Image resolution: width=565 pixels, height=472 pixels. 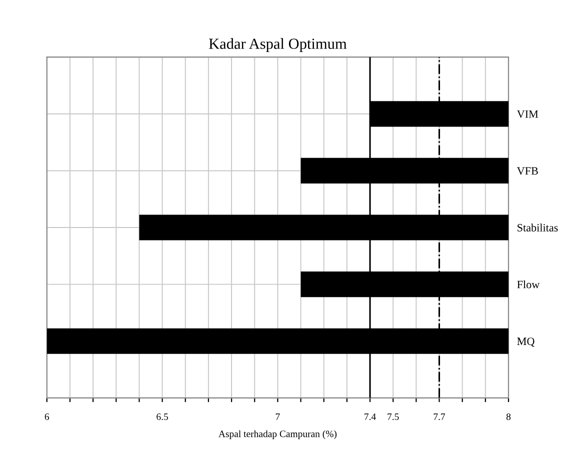 What do you see at coordinates (47, 416) in the screenshot?
I see `x-tick-label: 6` at bounding box center [47, 416].